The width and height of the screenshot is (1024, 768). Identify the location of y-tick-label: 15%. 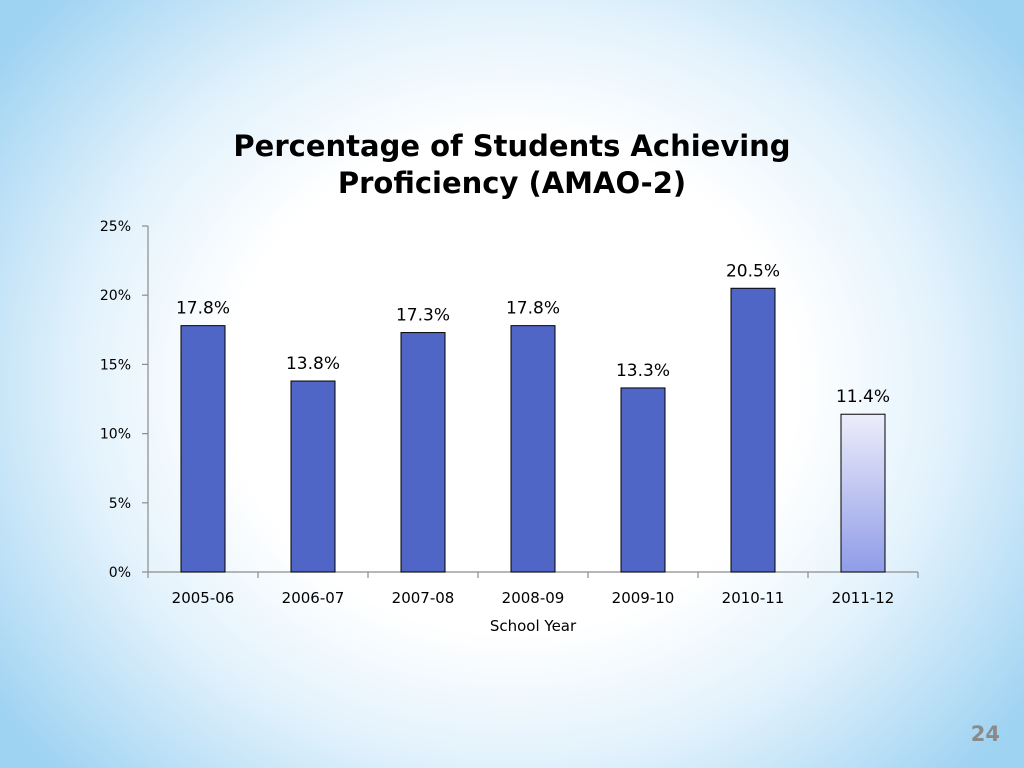
(115, 365).